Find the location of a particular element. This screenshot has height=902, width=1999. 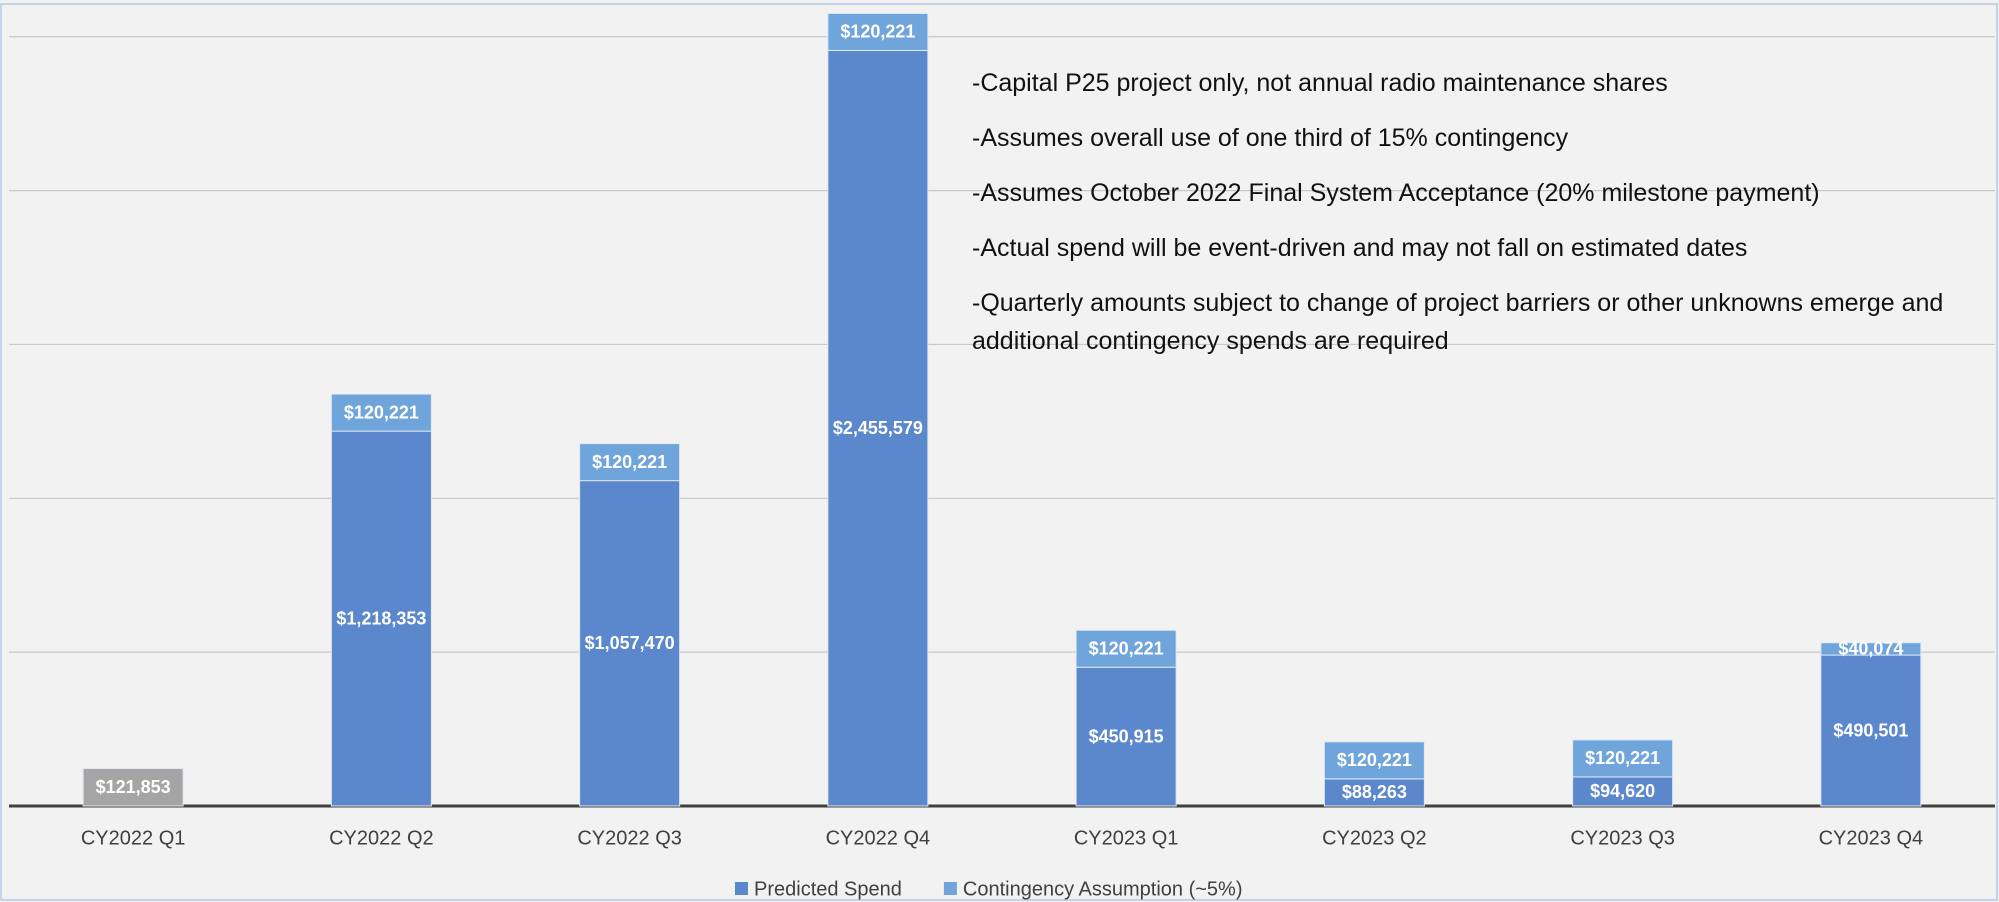

data-label: $40,074 is located at coordinates (1870, 649).